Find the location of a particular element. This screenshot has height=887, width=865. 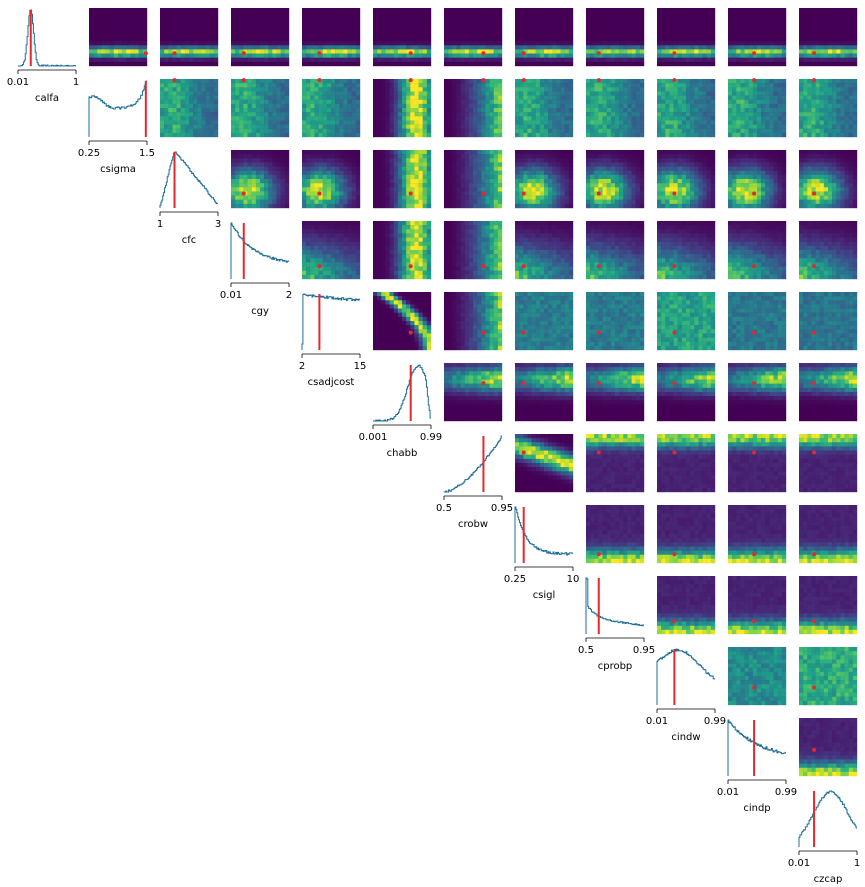

heatmap-crobw-vs-csigma is located at coordinates (473, 108).